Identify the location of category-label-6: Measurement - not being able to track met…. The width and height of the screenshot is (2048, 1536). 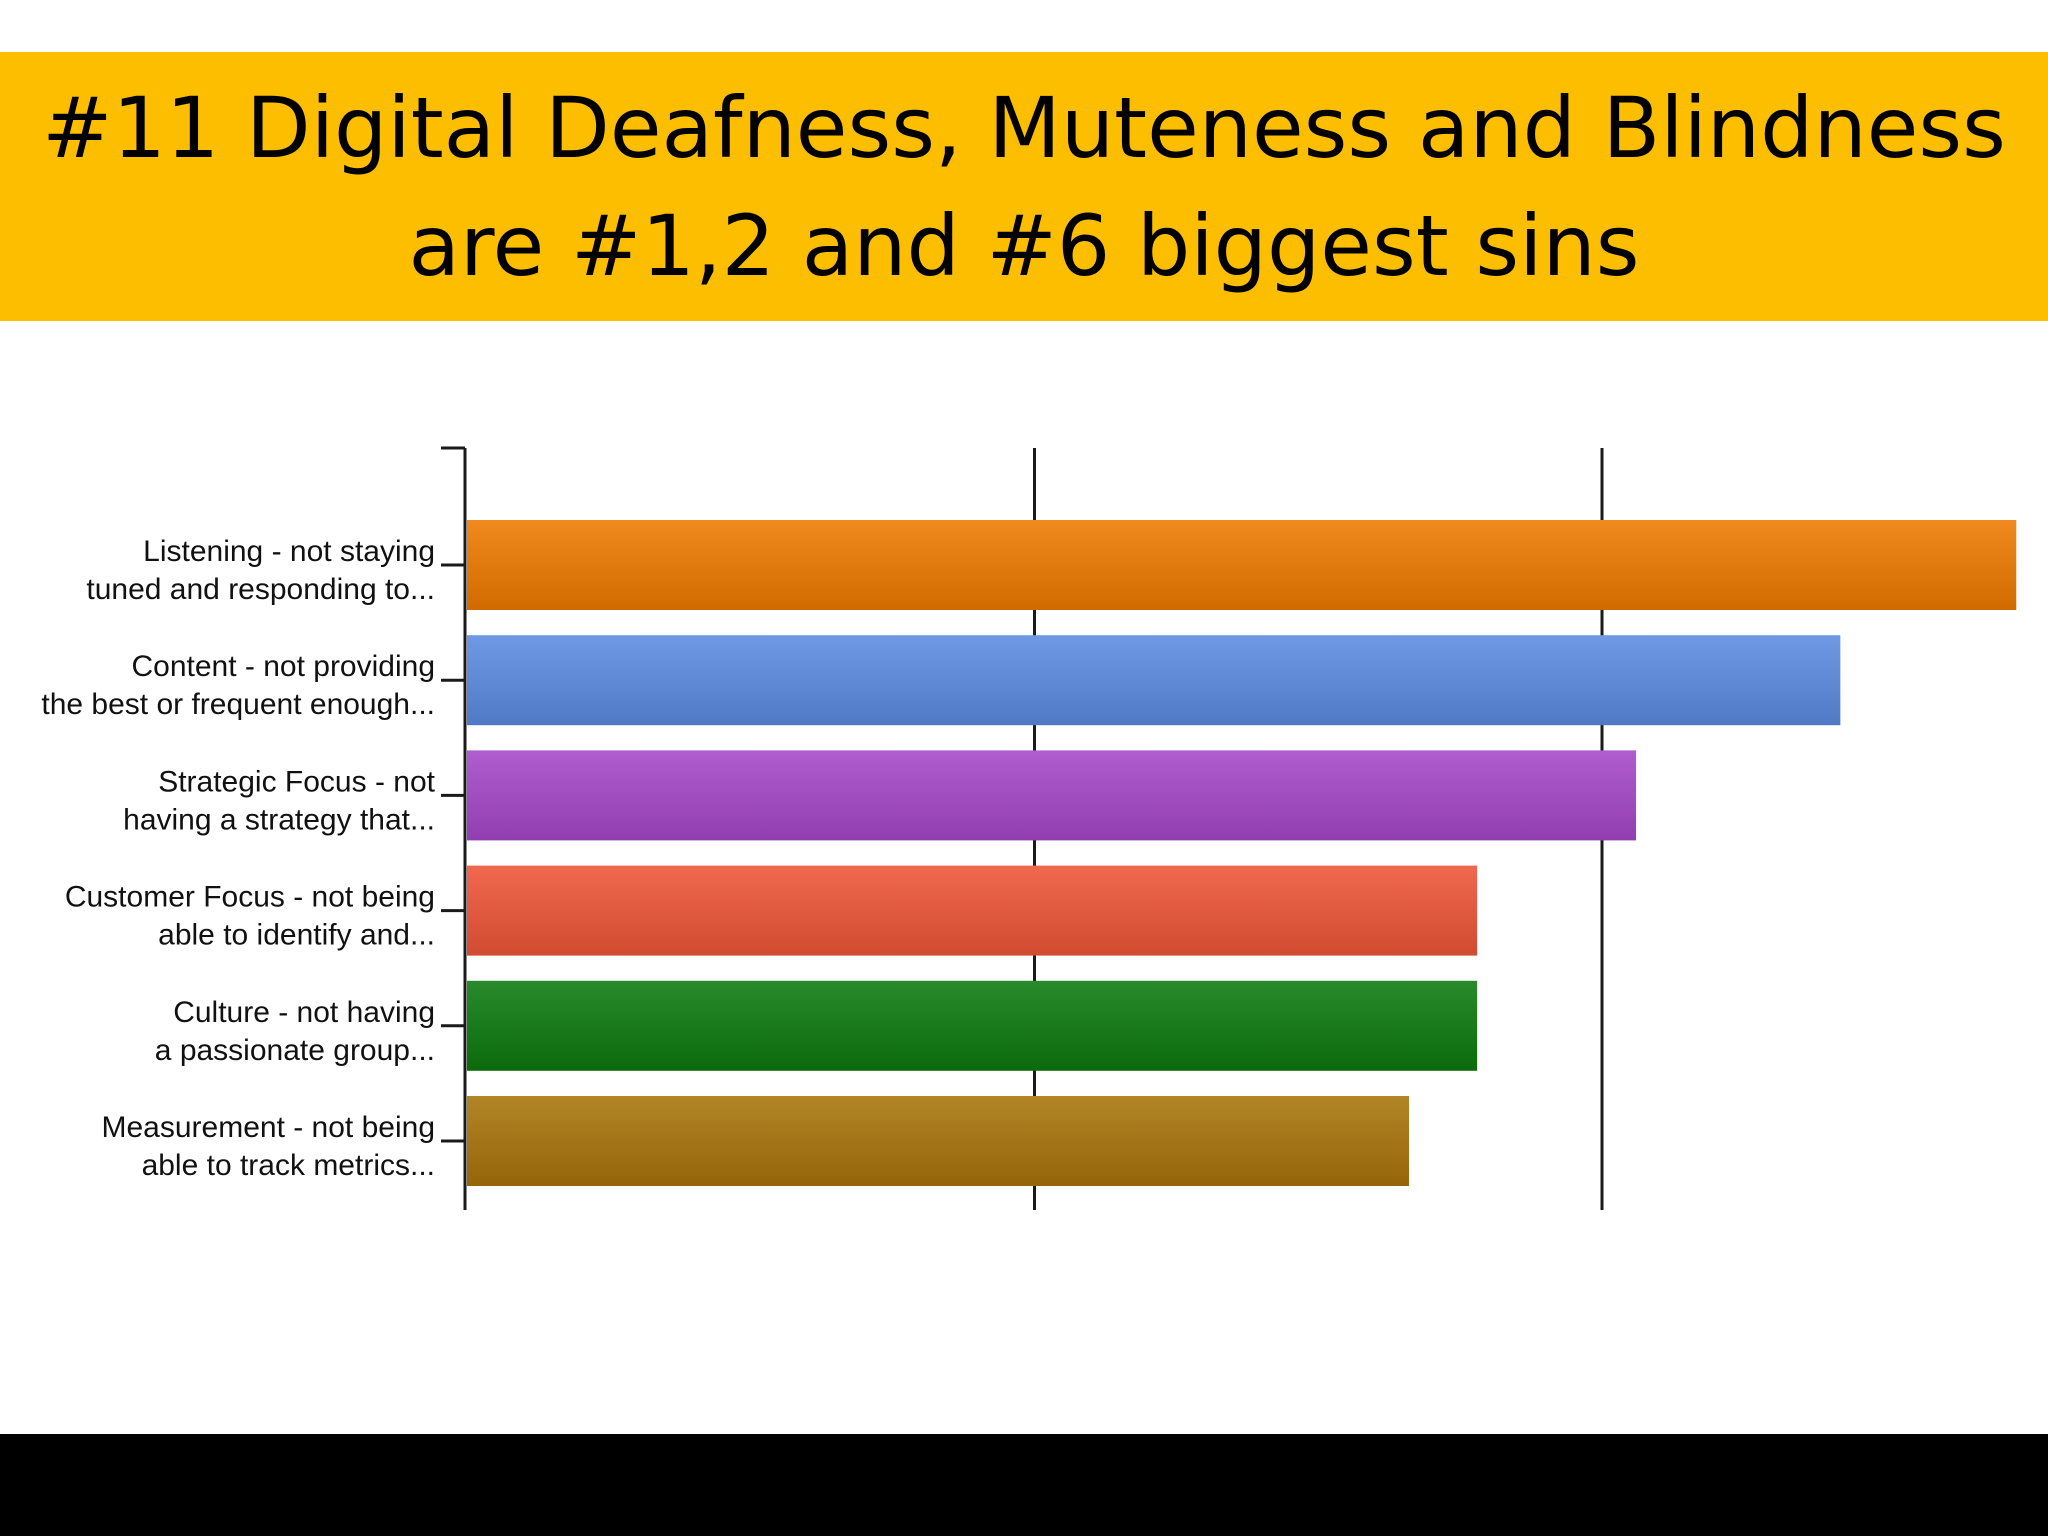
(268, 1146).